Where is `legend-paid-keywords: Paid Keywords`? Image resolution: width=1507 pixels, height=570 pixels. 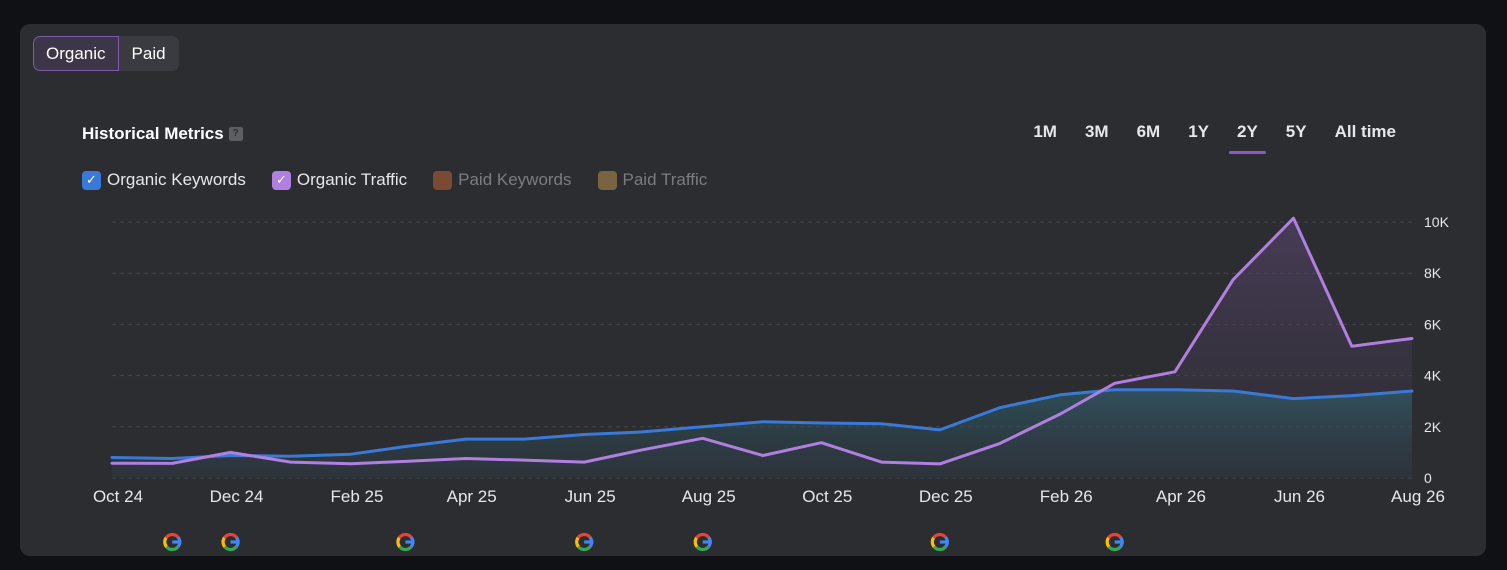 legend-paid-keywords: Paid Keywords is located at coordinates (502, 180).